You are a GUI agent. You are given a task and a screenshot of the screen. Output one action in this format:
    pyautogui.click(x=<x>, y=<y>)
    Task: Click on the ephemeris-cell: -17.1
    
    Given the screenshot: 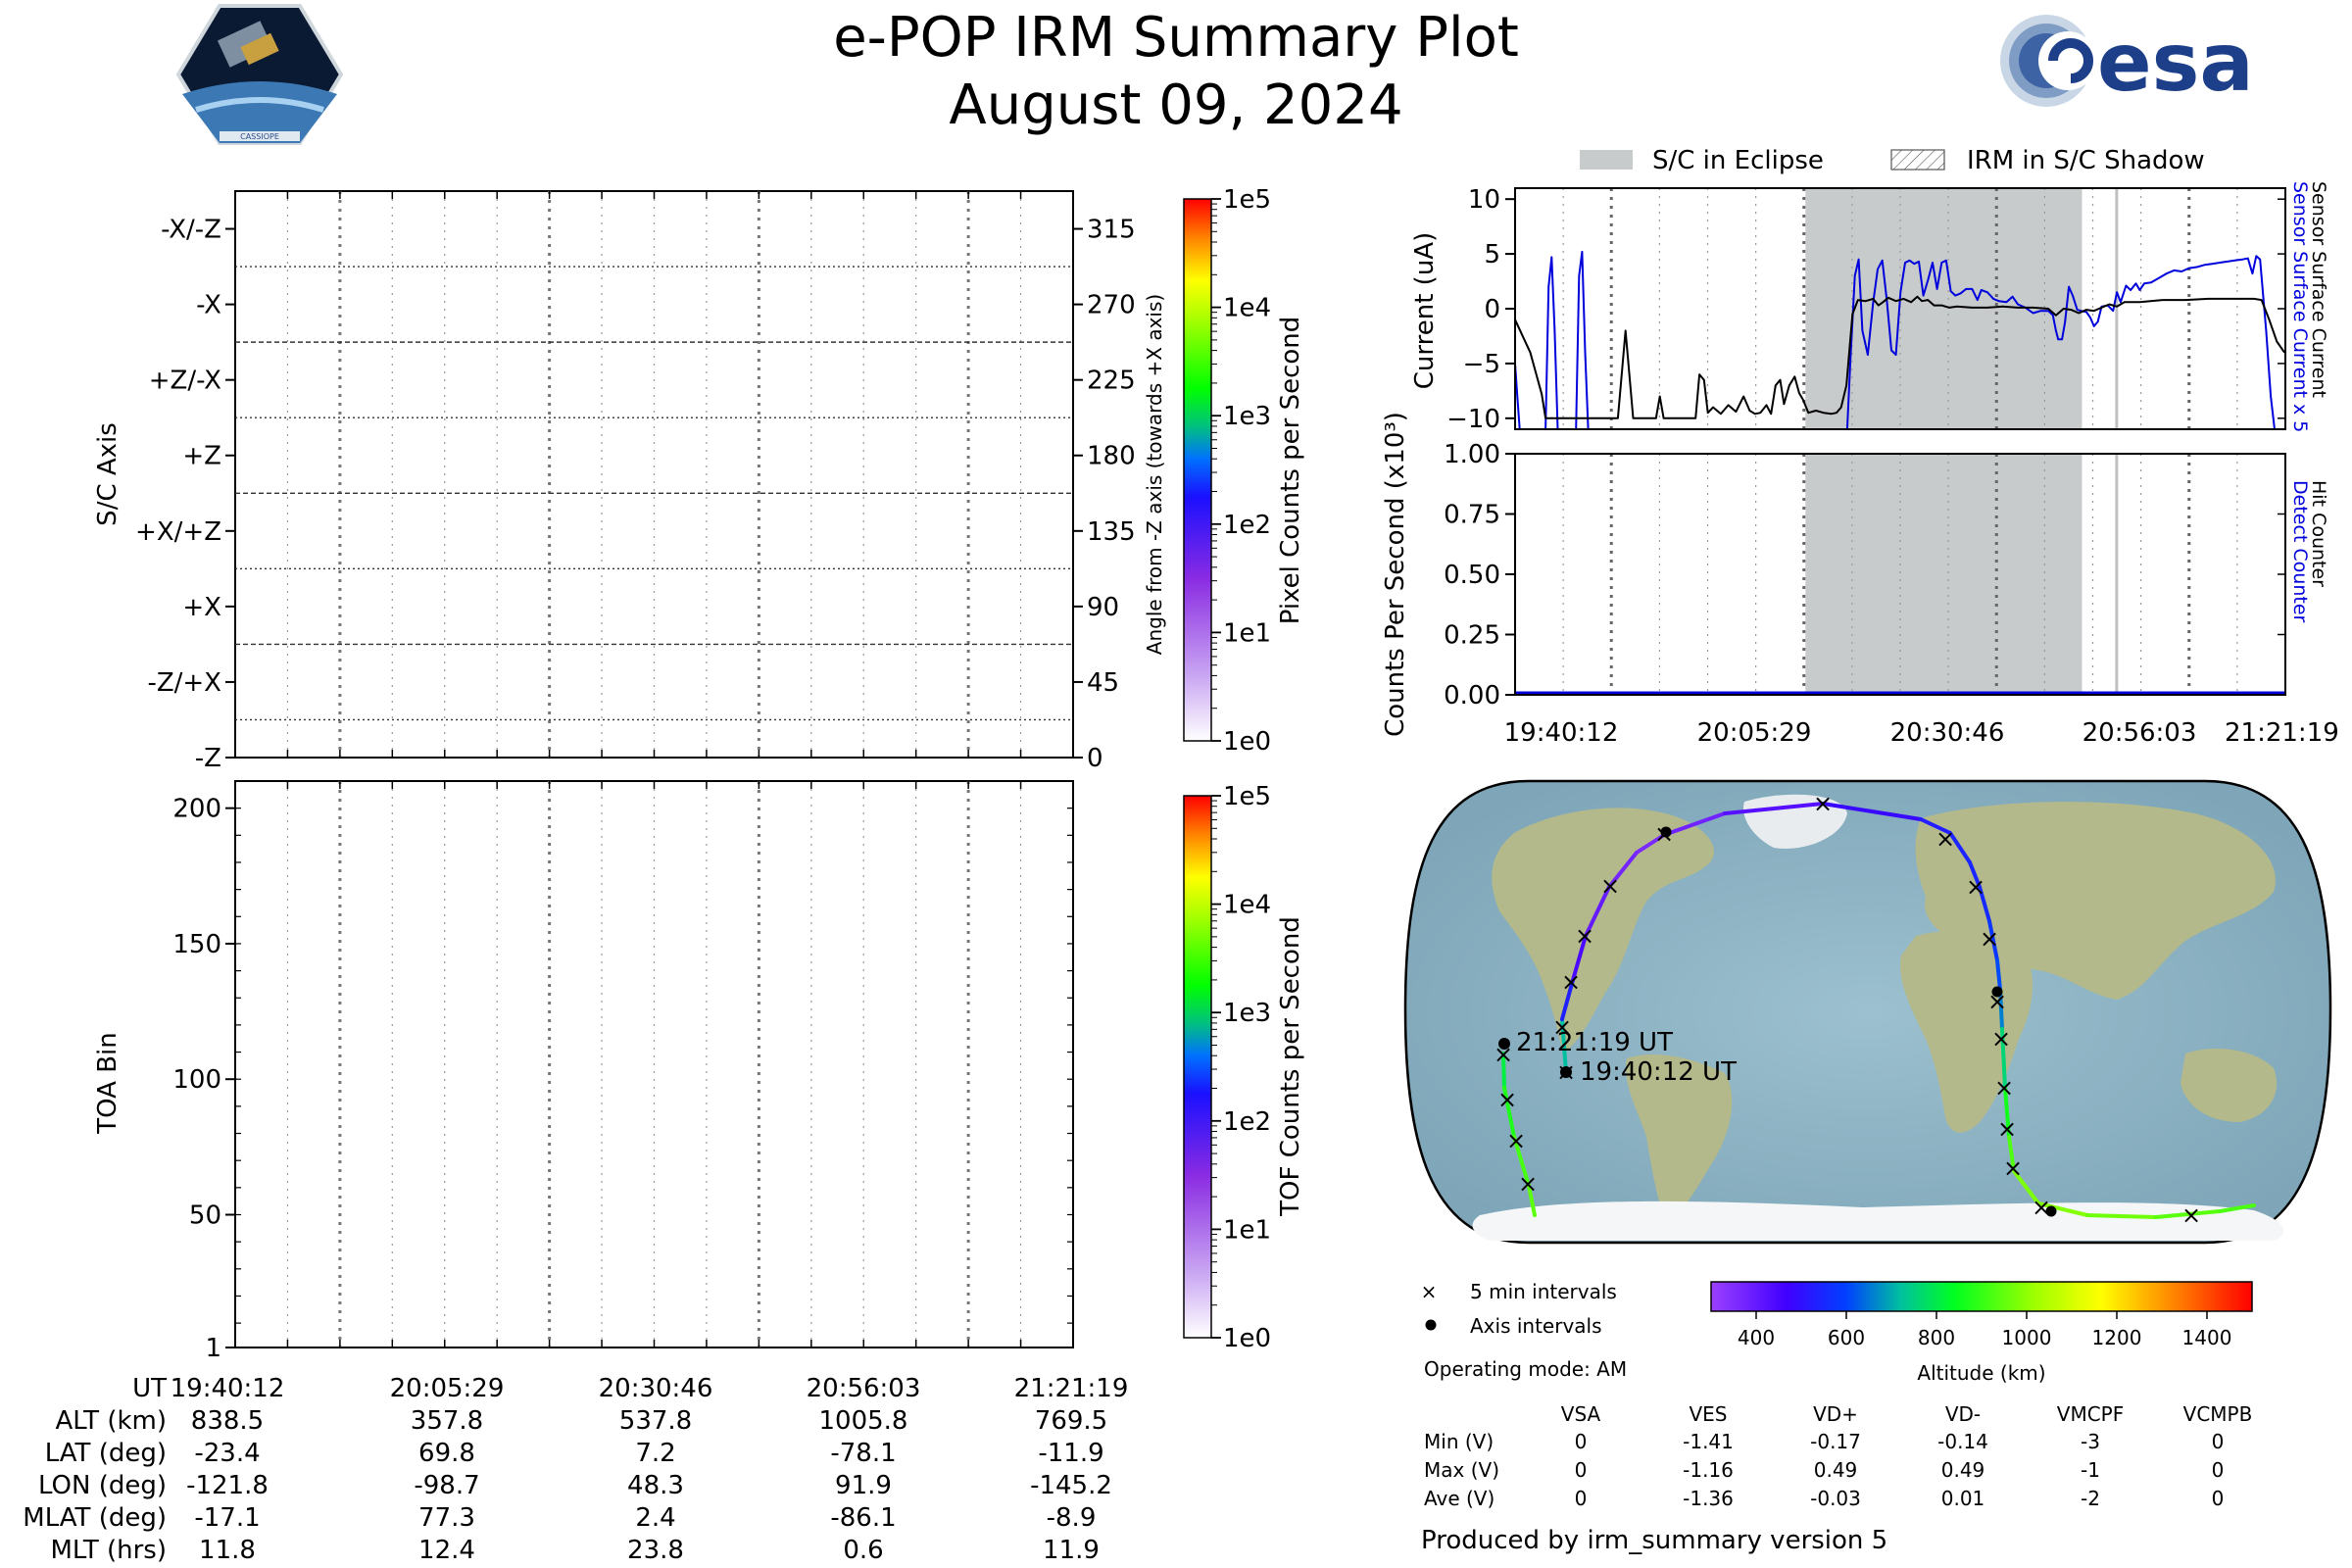 What is the action you would take?
    pyautogui.click(x=227, y=1518)
    